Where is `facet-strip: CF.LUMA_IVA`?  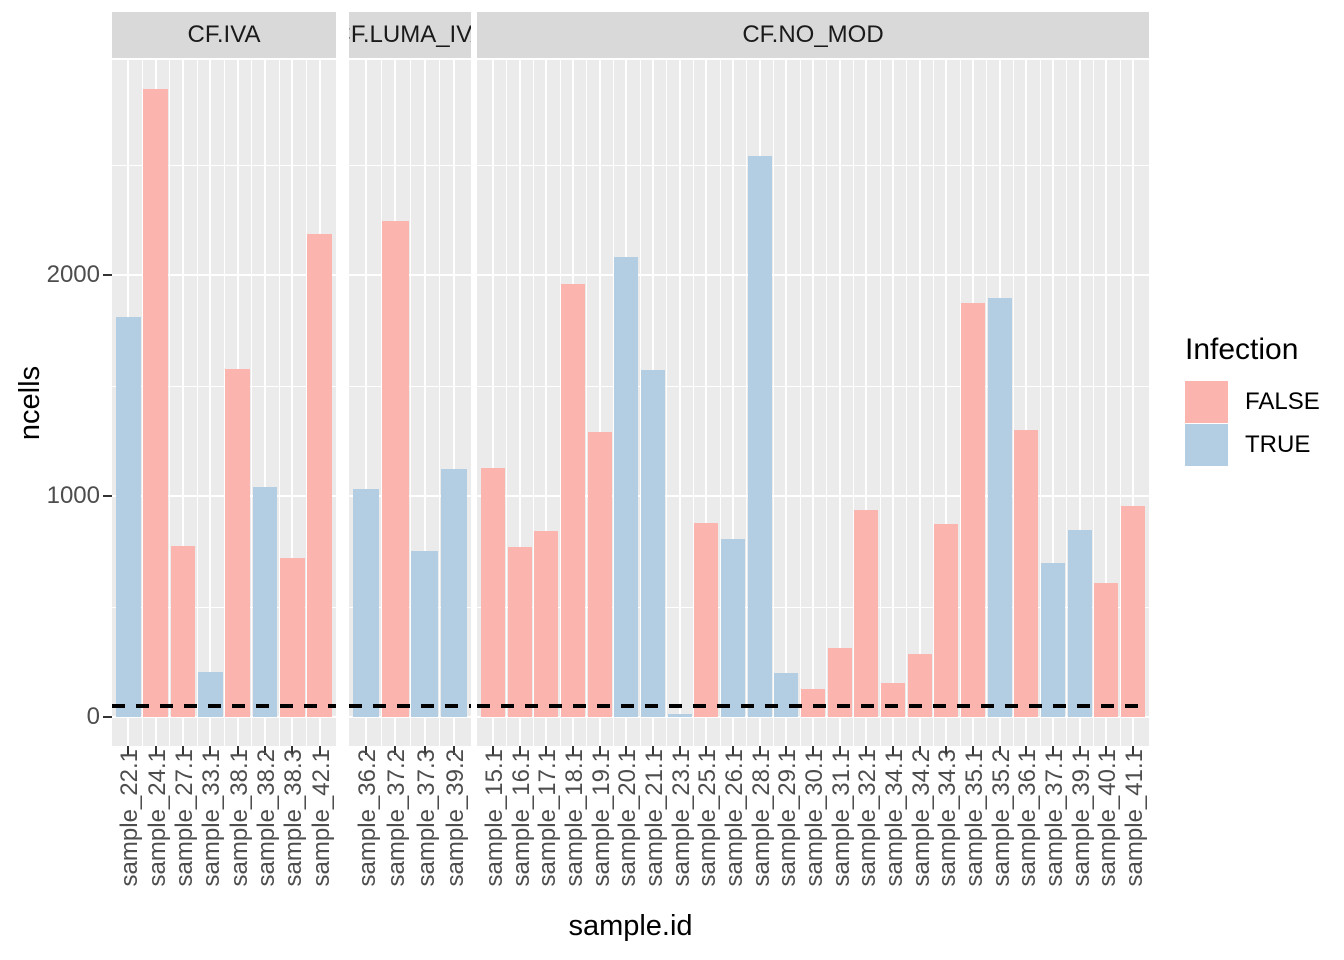
facet-strip: CF.LUMA_IVA is located at coordinates (410, 35).